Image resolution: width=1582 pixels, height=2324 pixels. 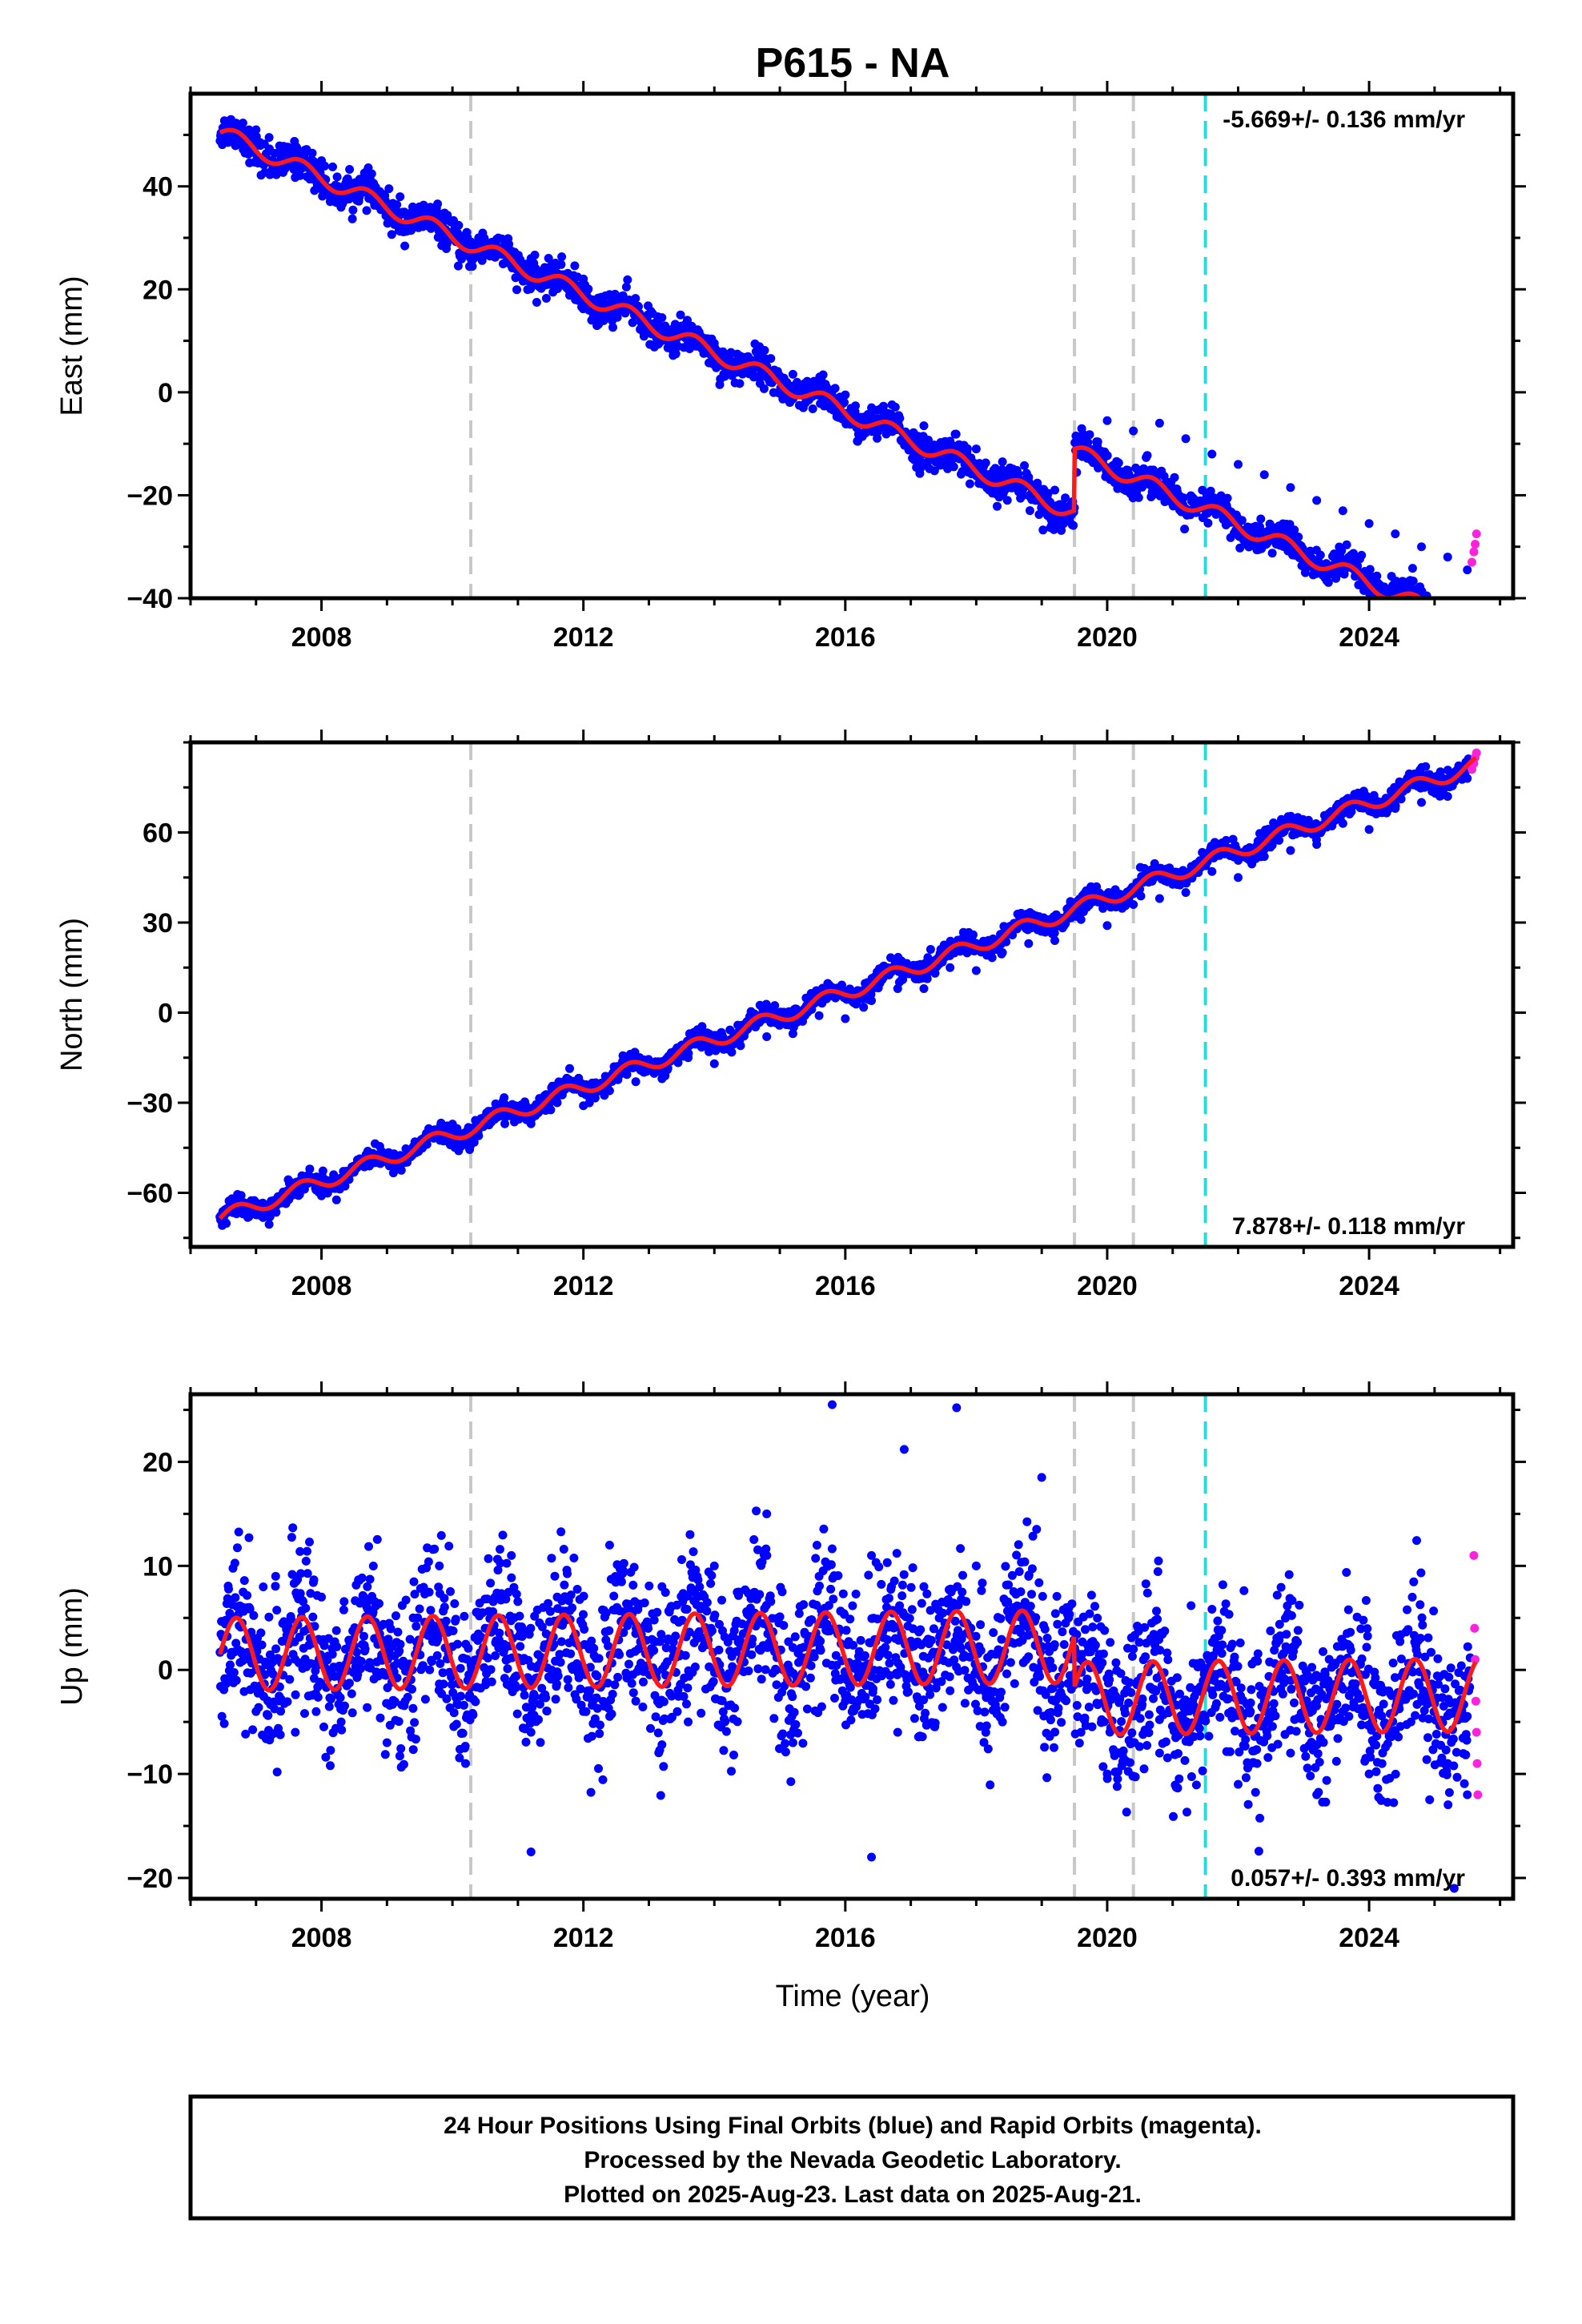 I want to click on y-tick-label: 20, so click(x=158, y=290).